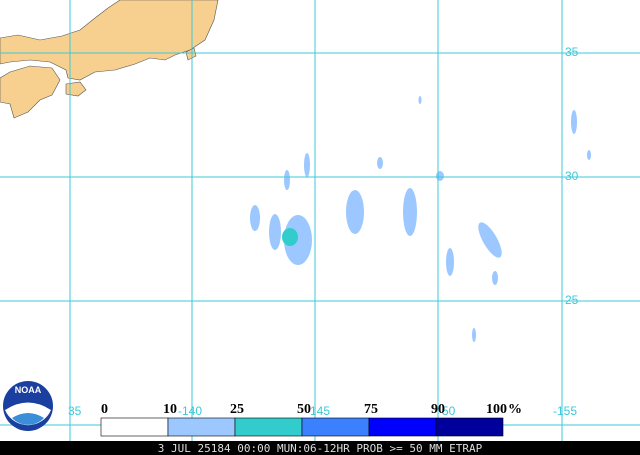 This screenshot has width=640, height=455. What do you see at coordinates (449, 411) in the screenshot?
I see `lon-label: 50` at bounding box center [449, 411].